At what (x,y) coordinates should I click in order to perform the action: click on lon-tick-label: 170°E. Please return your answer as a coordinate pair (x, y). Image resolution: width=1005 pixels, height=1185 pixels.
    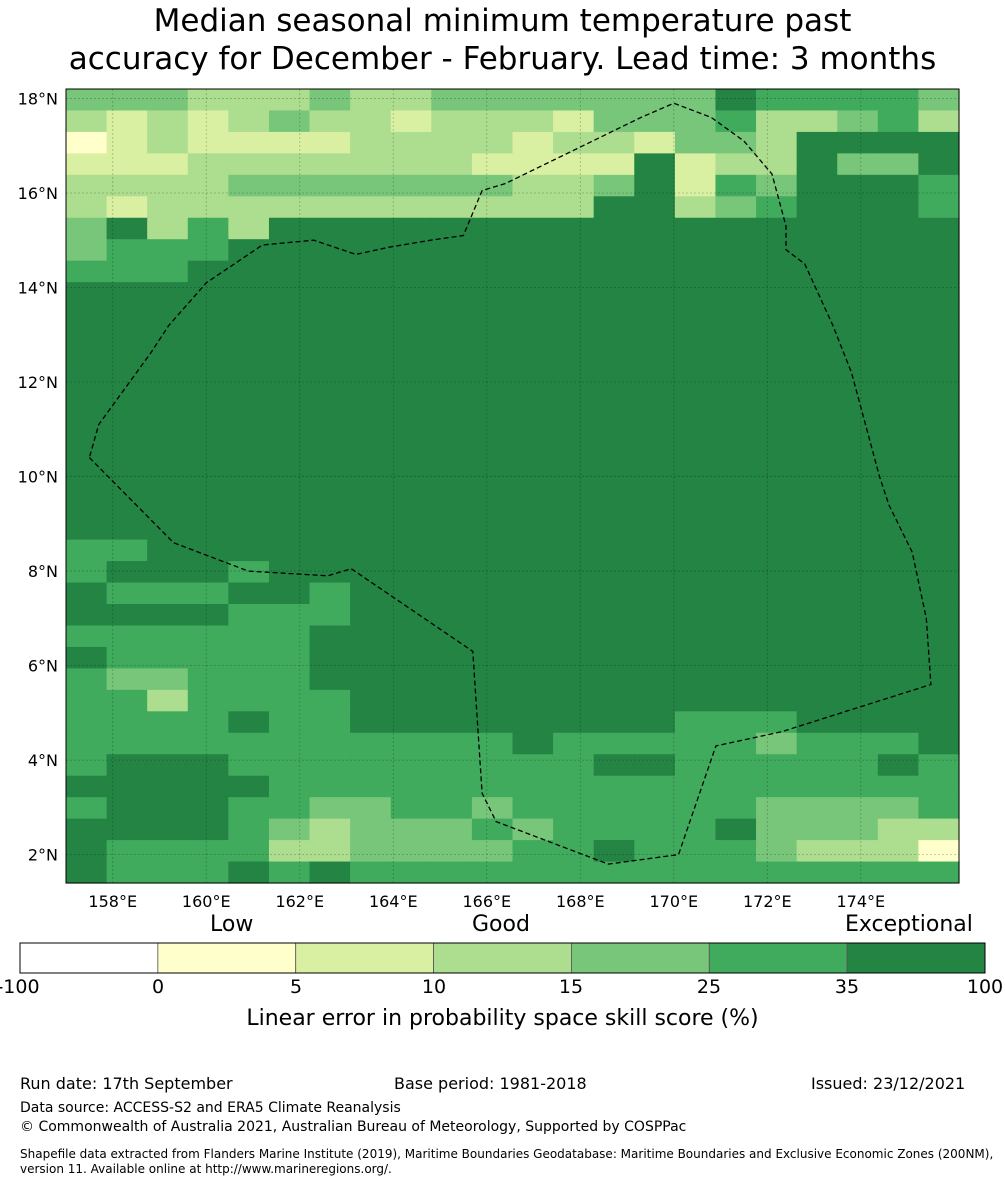
    Looking at the image, I should click on (673, 901).